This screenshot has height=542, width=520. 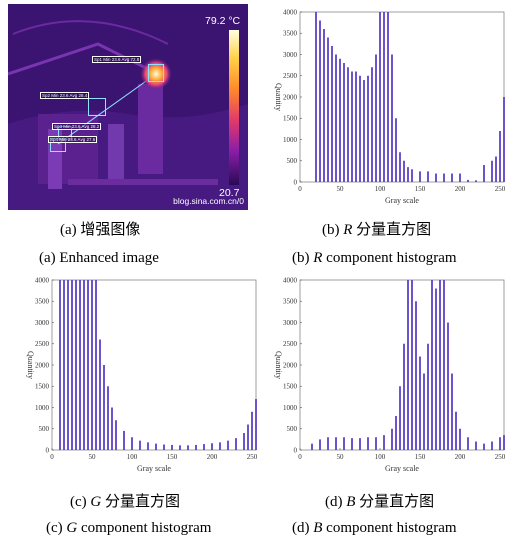 What do you see at coordinates (128, 528) in the screenshot?
I see `caption-c-en: (c) G component histogram` at bounding box center [128, 528].